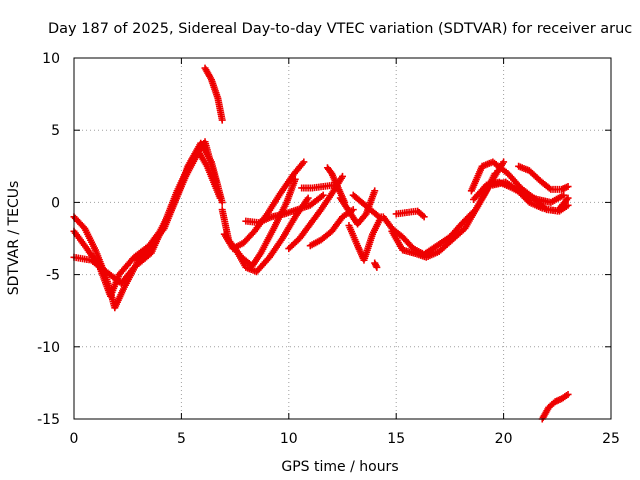 The image size is (640, 480). Describe the element at coordinates (448, 209) in the screenshot. I see `series-track-r` at that location.